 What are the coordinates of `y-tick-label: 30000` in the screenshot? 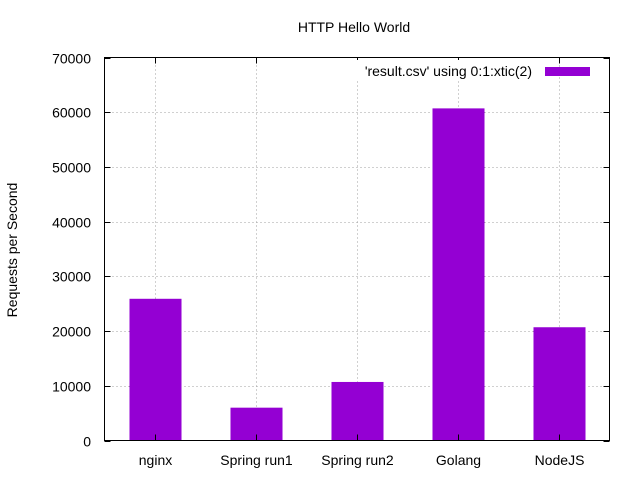 It's located at (71, 277).